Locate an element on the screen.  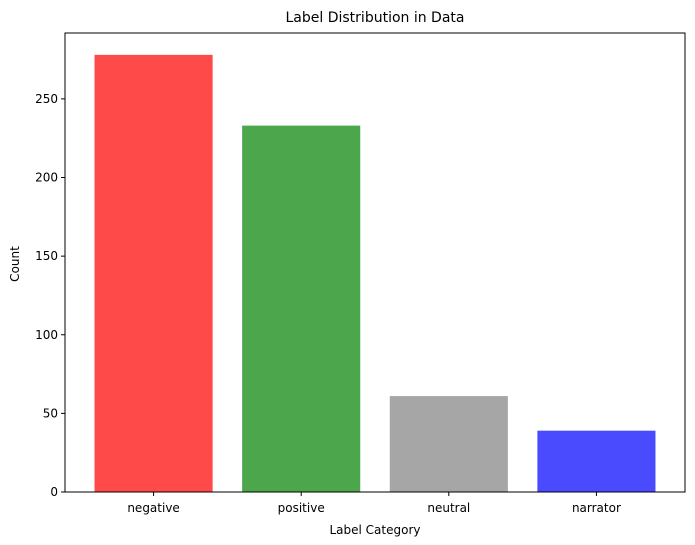
chart-title: Label Distribution in Data is located at coordinates (375, 18).